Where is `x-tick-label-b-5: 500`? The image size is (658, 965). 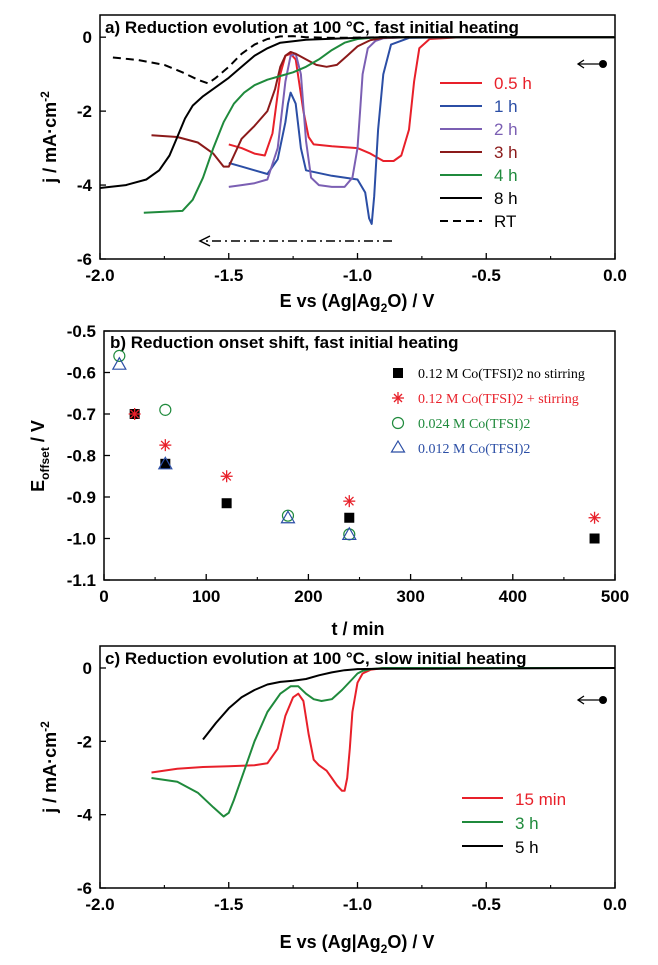 x-tick-label-b-5: 500 is located at coordinates (615, 596).